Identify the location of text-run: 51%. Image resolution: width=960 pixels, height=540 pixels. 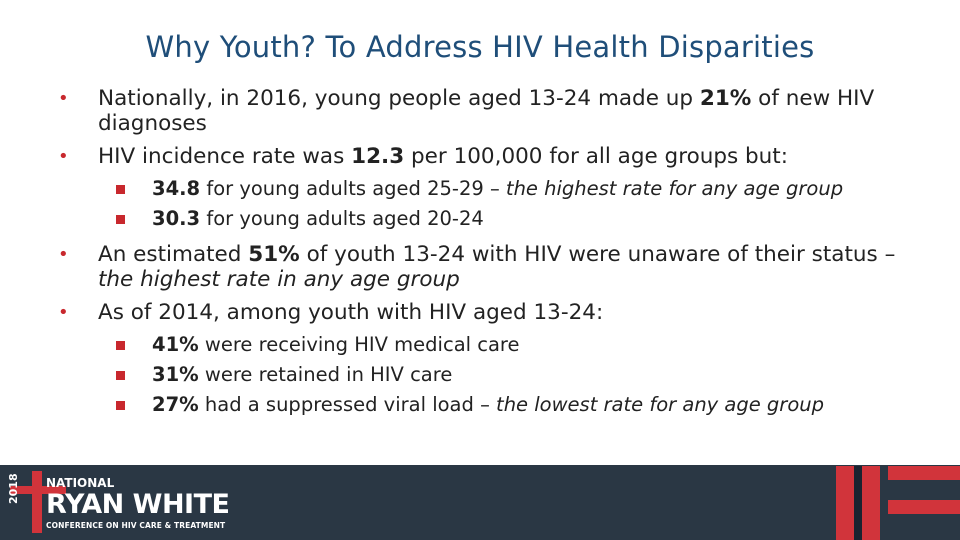
(274, 254).